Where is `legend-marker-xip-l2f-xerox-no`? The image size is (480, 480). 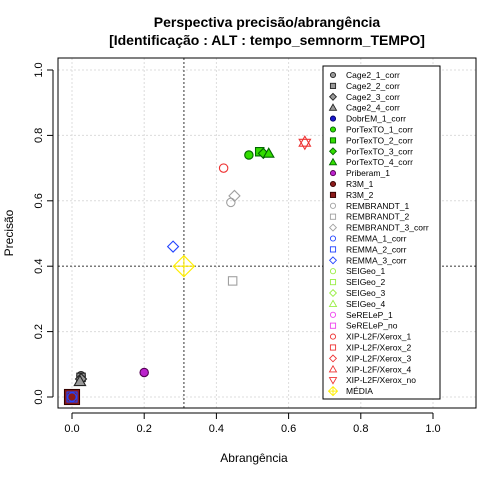 legend-marker-xip-l2f-xerox-no is located at coordinates (333, 381).